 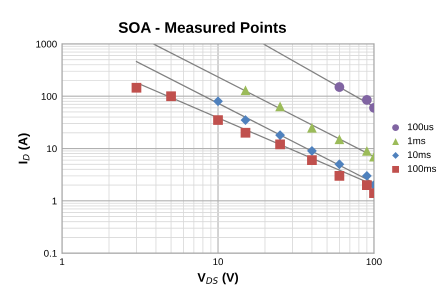 I want to click on x-tick-label: 10, so click(x=218, y=262).